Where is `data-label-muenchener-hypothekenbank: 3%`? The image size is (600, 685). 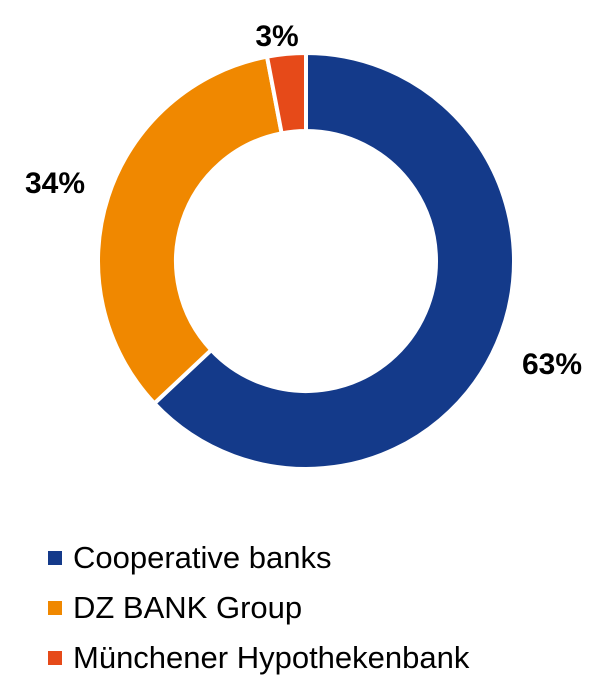 data-label-muenchener-hypothekenbank: 3% is located at coordinates (276, 36).